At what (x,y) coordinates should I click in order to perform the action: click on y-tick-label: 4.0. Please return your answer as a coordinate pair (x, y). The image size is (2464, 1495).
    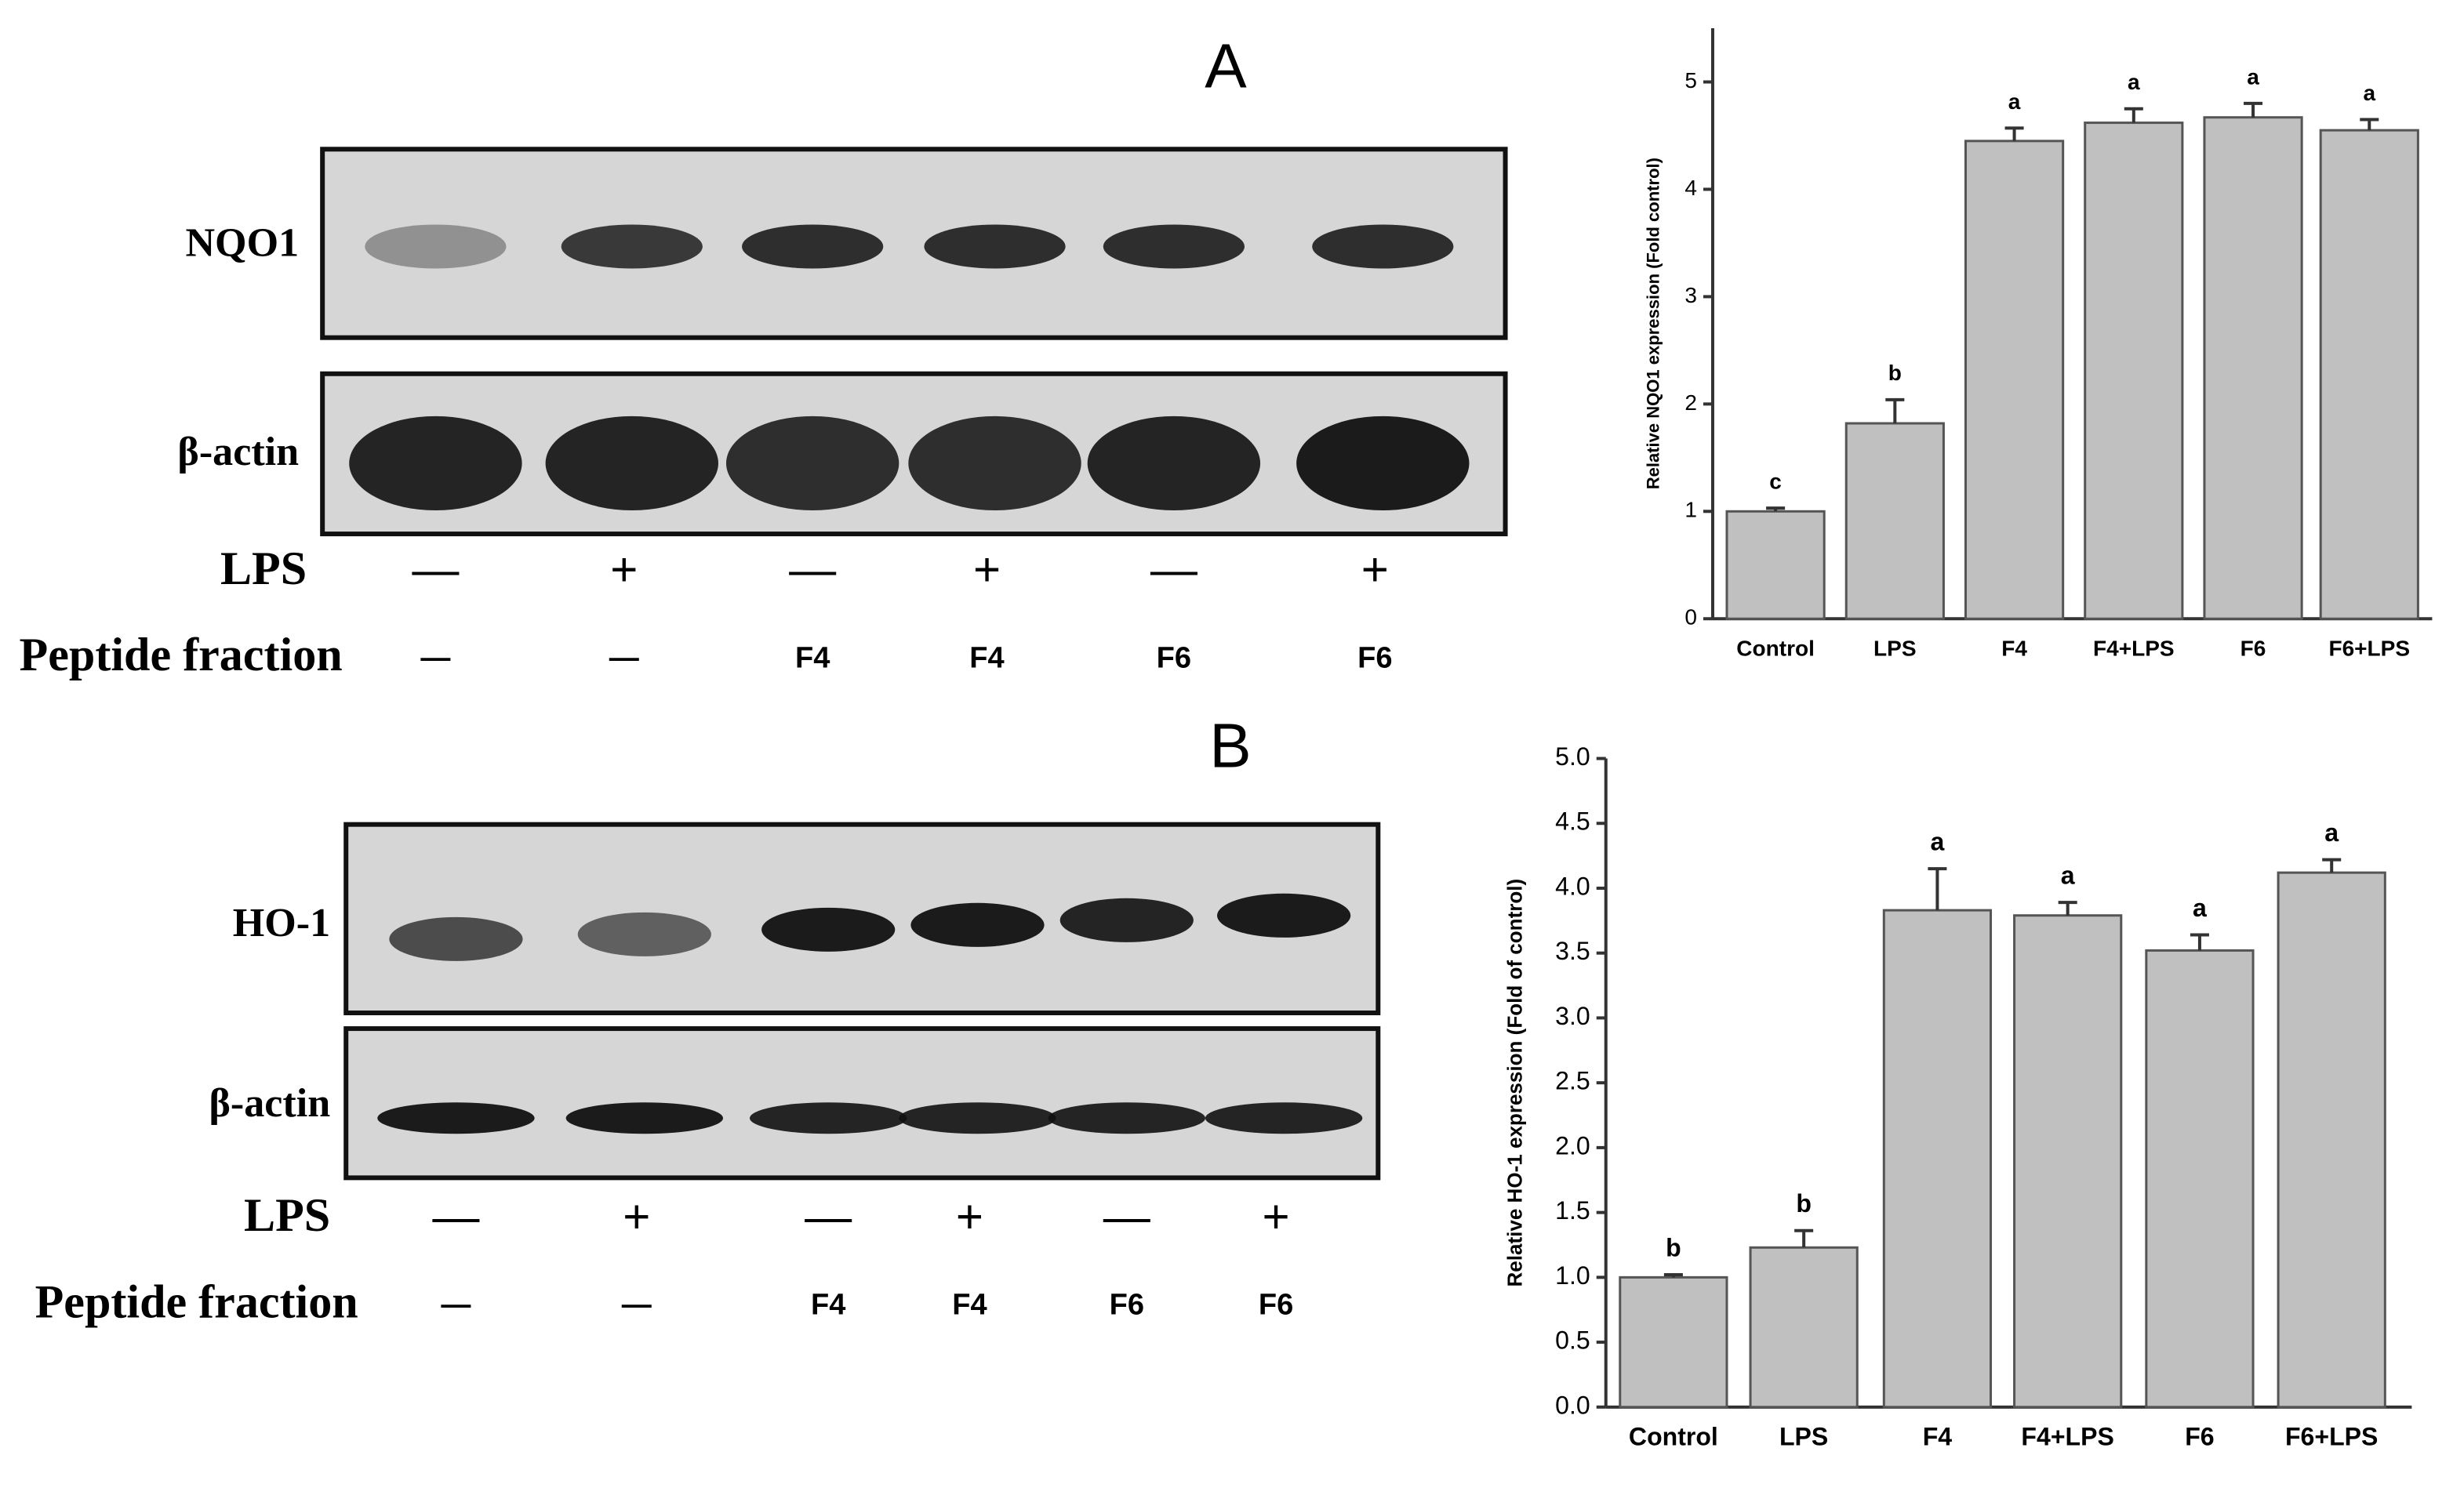
    Looking at the image, I should click on (1572, 886).